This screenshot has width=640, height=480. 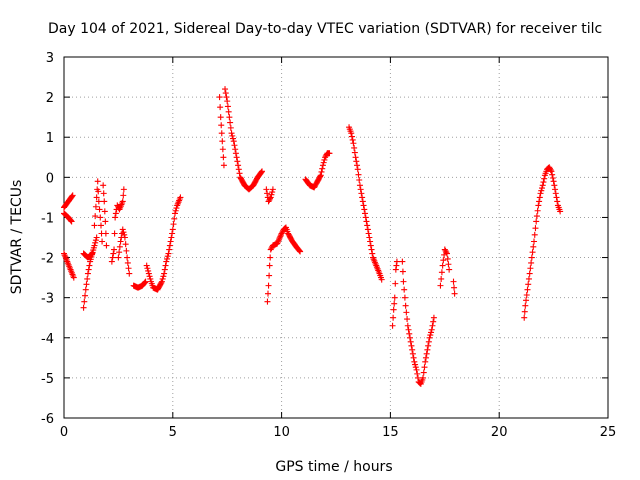 I want to click on x-tick-label: 10, so click(x=281, y=432).